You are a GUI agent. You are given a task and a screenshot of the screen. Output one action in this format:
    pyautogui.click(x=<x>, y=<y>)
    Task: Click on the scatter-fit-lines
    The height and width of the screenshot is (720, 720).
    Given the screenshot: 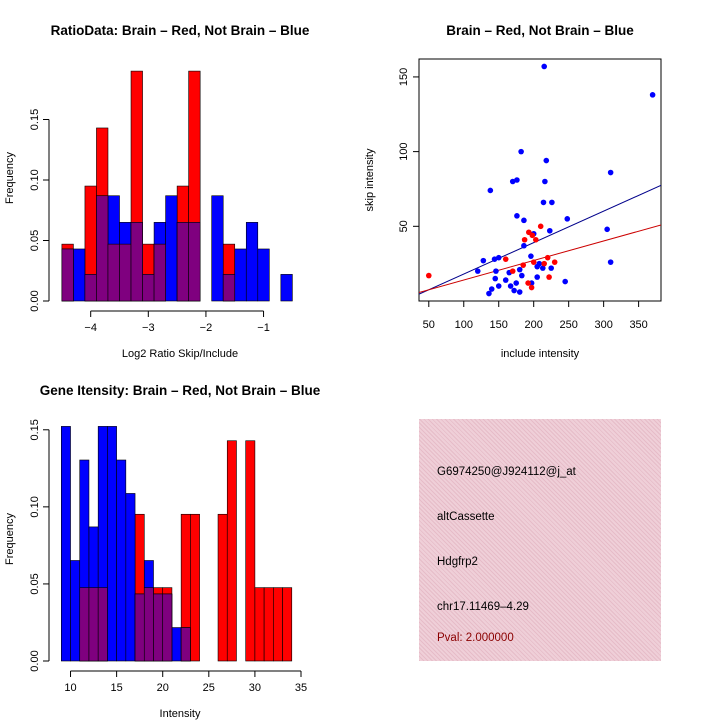 What is the action you would take?
    pyautogui.click(x=540, y=239)
    